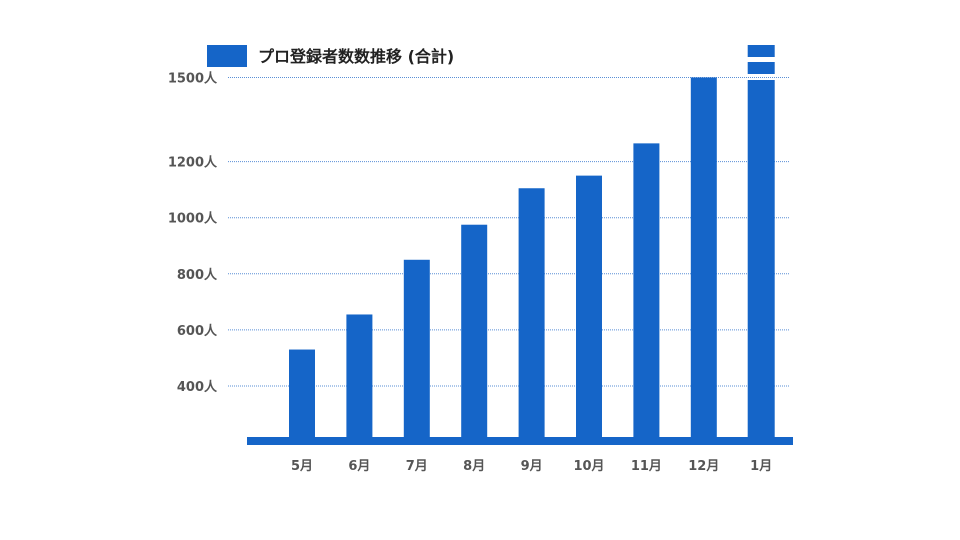 This screenshot has height=540, width=960. What do you see at coordinates (193, 232) in the screenshot?
I see `y-axis-ticks: 400人 600人 800人 1000人 1200人 1500人` at bounding box center [193, 232].